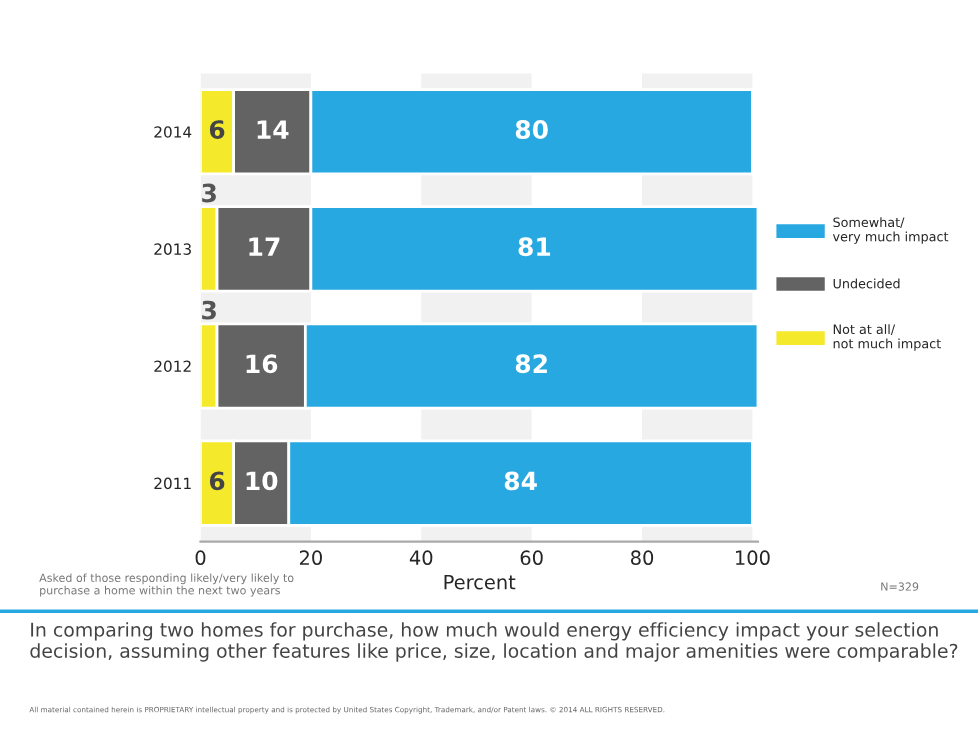 This screenshot has height=732, width=978. Describe the element at coordinates (421, 558) in the screenshot. I see `x-tick-label: 40` at that location.